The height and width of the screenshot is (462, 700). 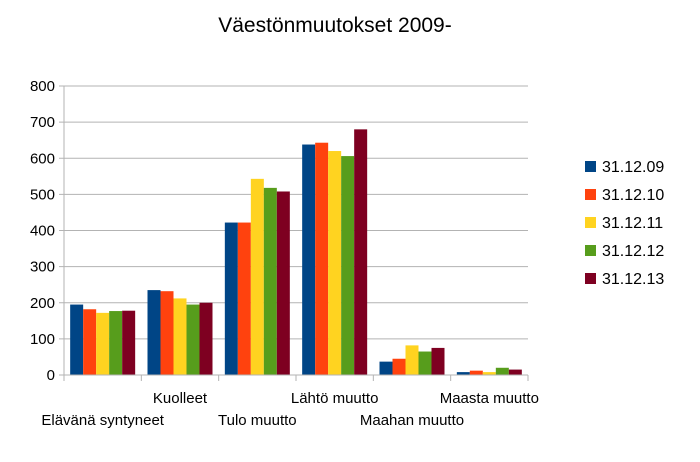 What do you see at coordinates (632, 223) in the screenshot?
I see `legend-label: 31.12.11` at bounding box center [632, 223].